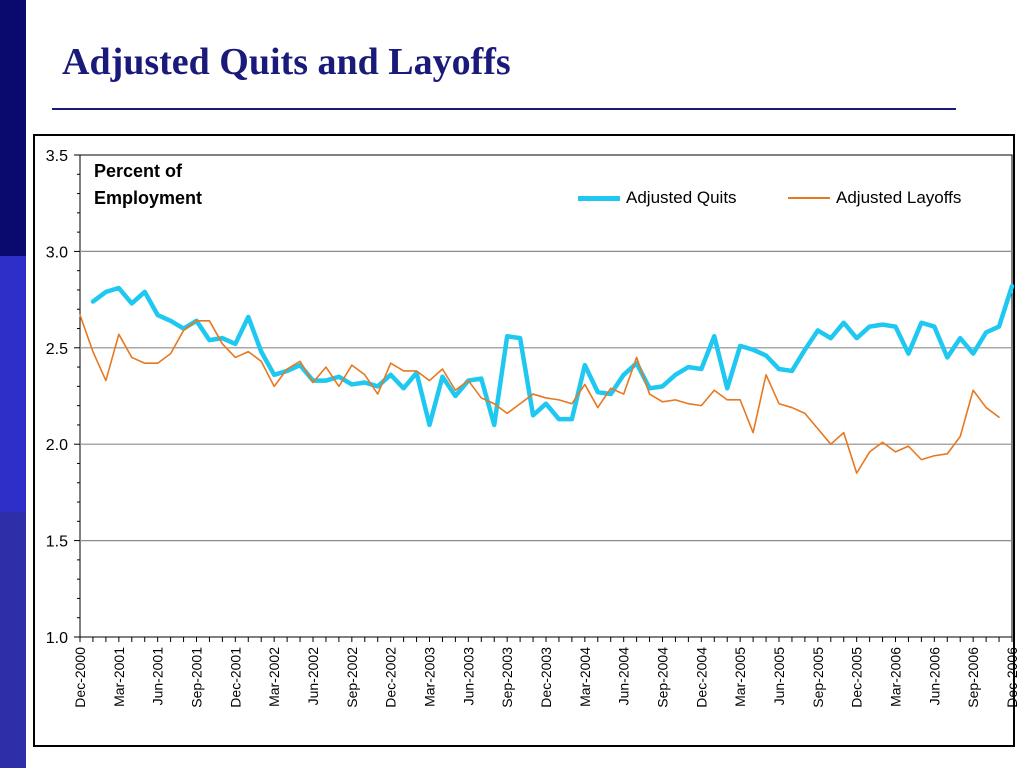 Image resolution: width=1024 pixels, height=768 pixels. Describe the element at coordinates (391, 677) in the screenshot. I see `x-tick-label: Dec-2002` at that location.